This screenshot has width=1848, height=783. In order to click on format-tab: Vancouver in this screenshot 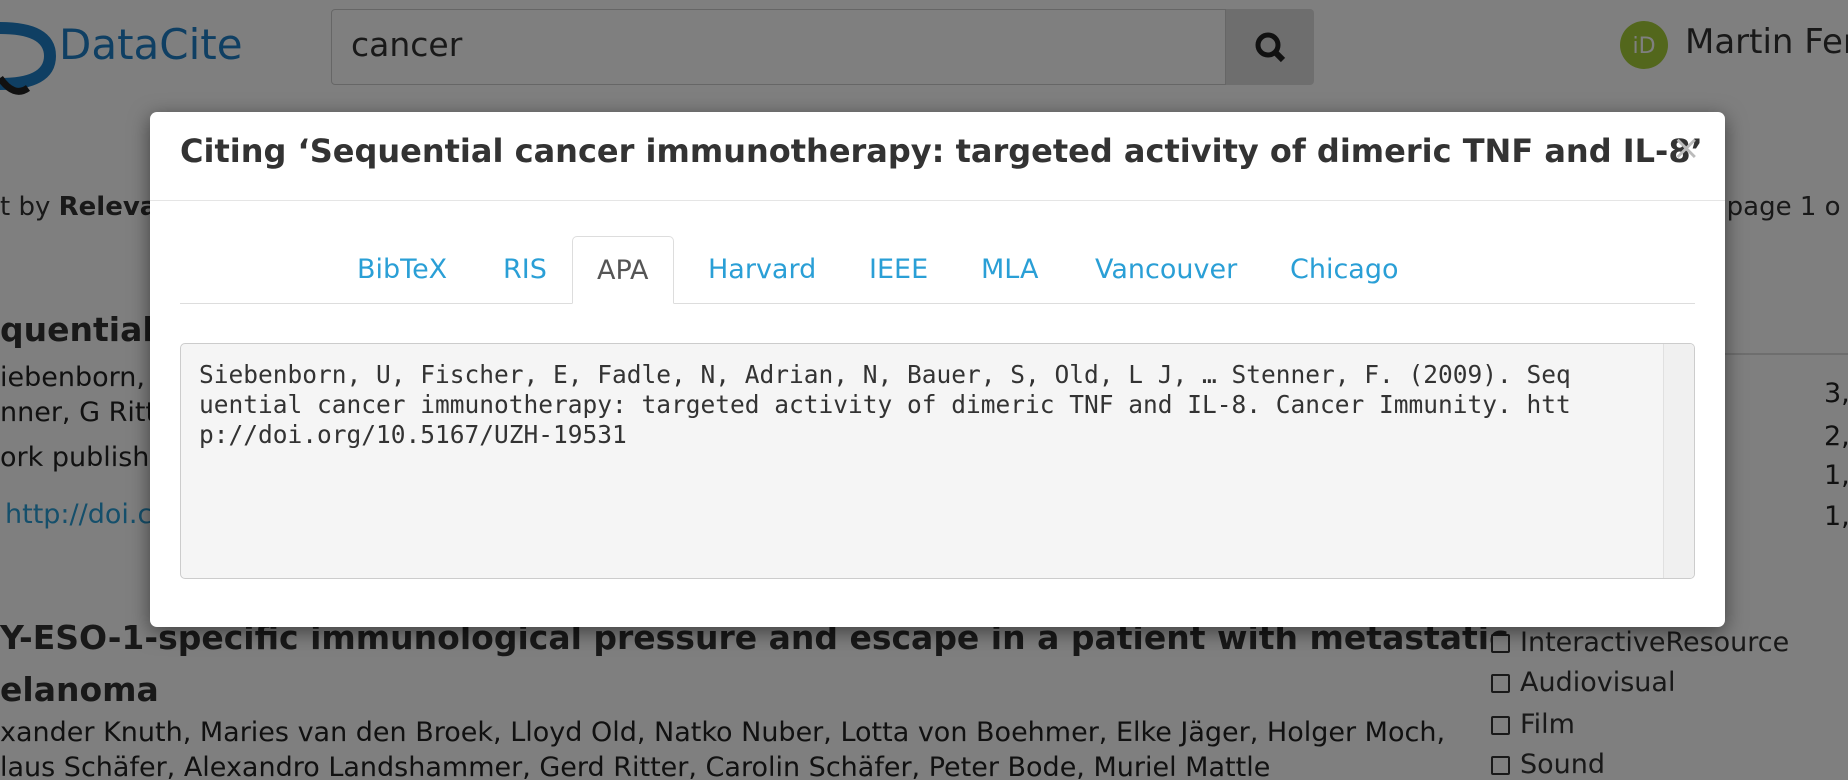, I will do `click(1166, 269)`.